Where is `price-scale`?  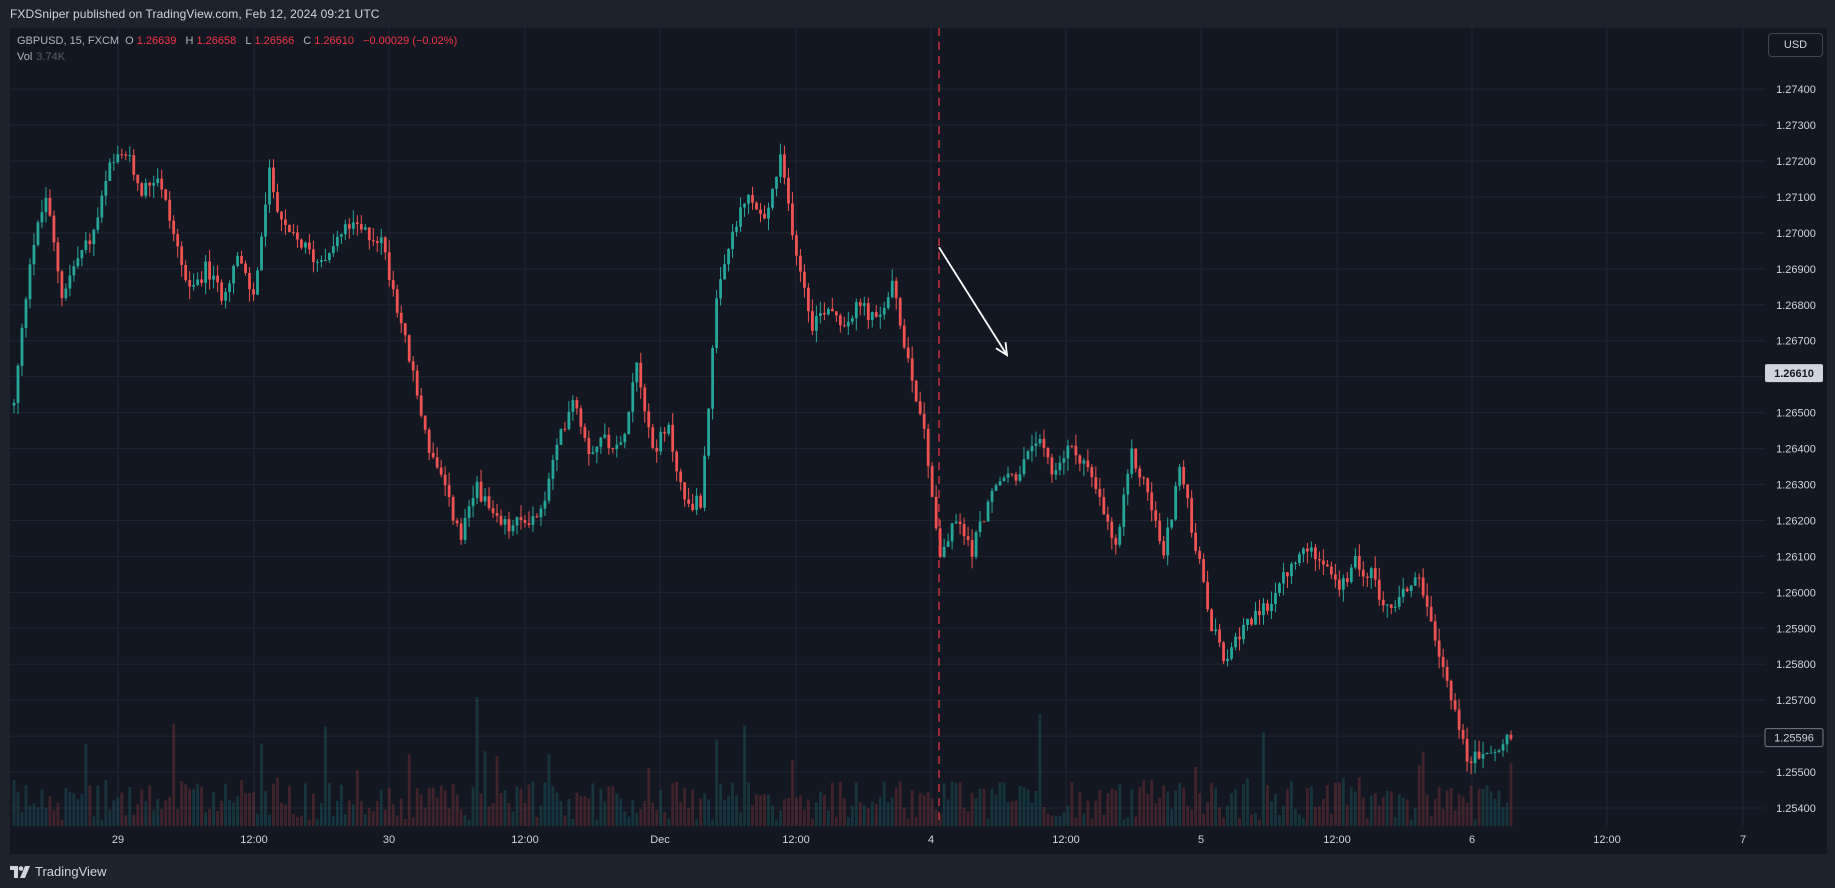 price-scale is located at coordinates (1796, 441).